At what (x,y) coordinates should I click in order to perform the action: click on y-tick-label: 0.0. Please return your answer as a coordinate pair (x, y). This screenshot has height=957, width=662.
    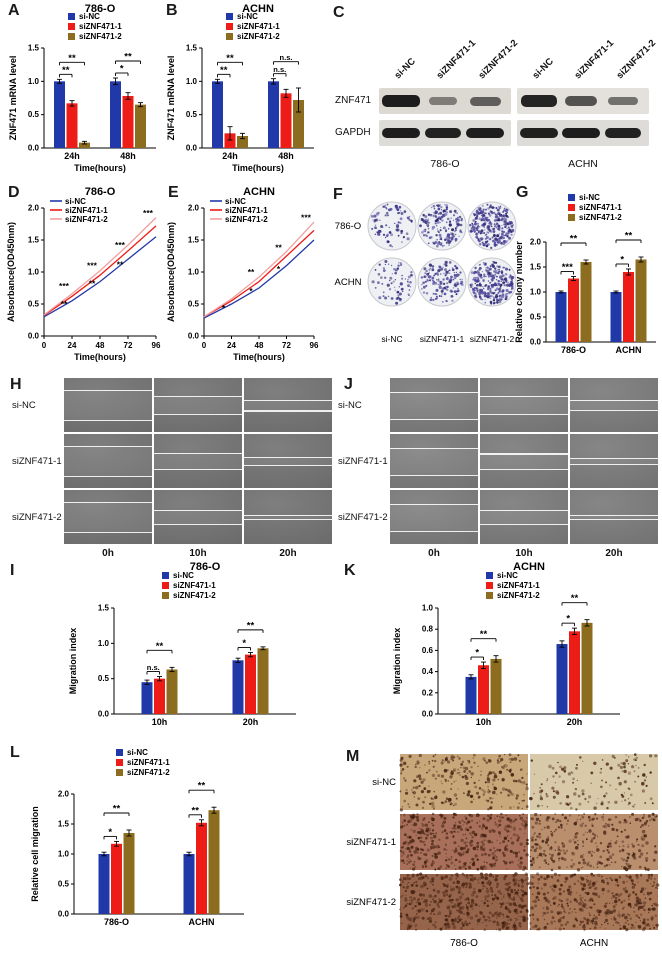
    Looking at the image, I should click on (34, 148).